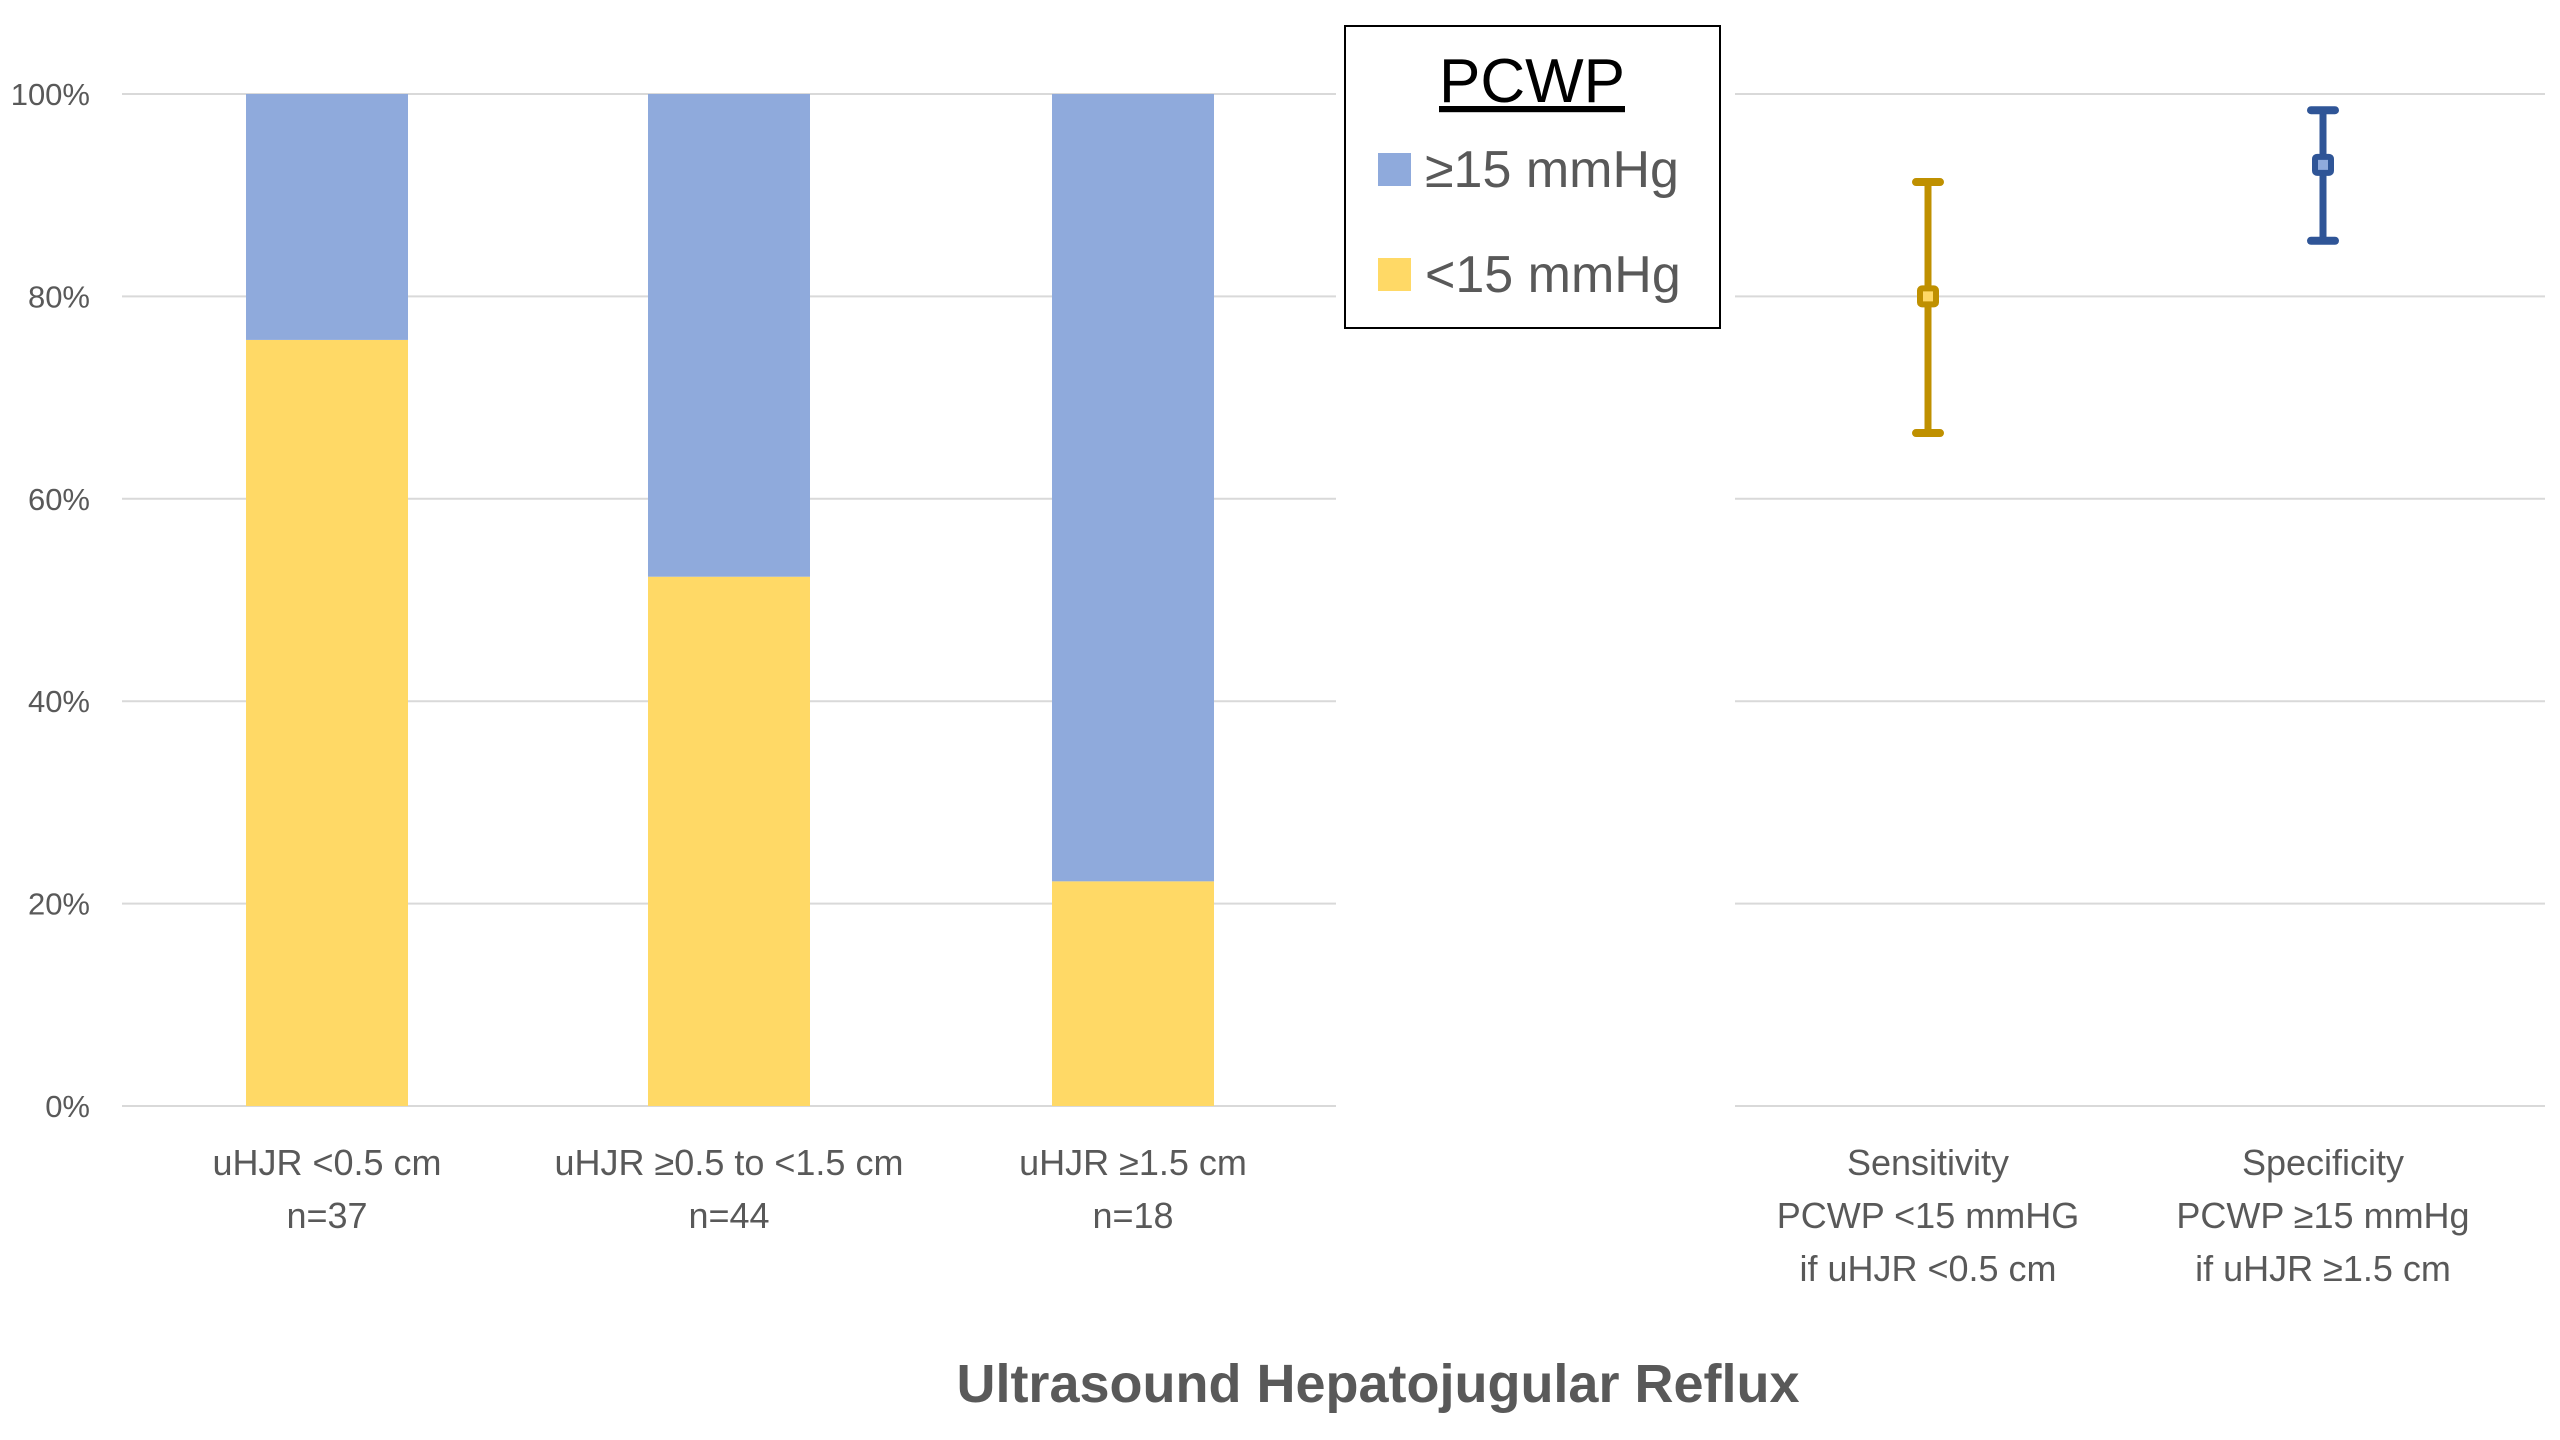  What do you see at coordinates (326, 1215) in the screenshot?
I see `category-n: n=37` at bounding box center [326, 1215].